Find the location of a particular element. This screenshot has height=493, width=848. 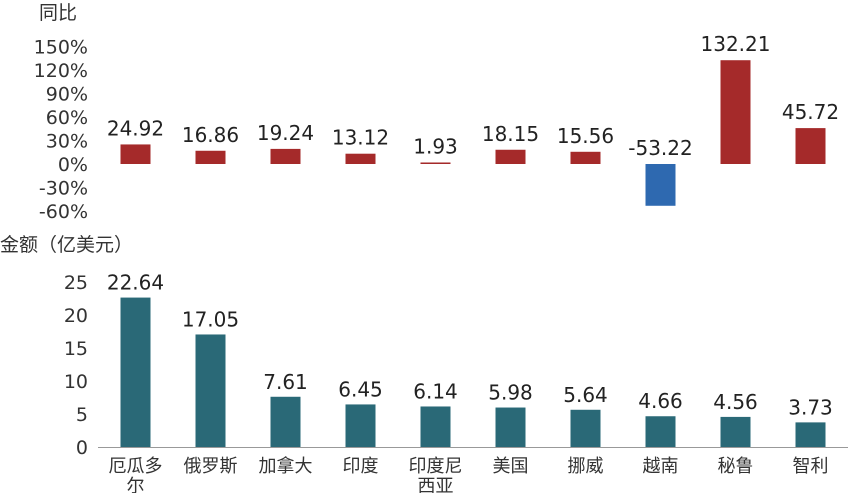

bottom-data-label-4: 6.45 is located at coordinates (360, 389).